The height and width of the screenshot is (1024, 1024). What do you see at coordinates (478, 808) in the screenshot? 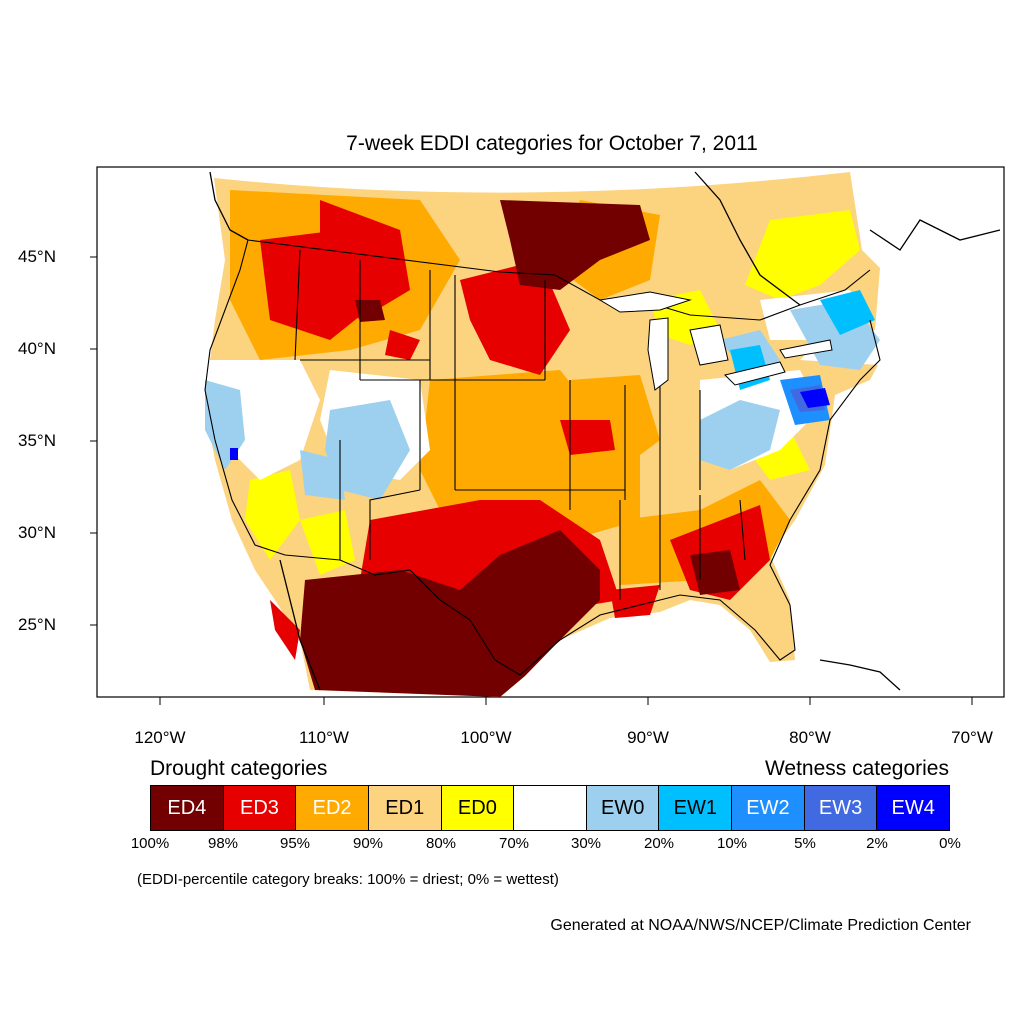
I see `legend-swatch-ed0: ED0` at bounding box center [478, 808].